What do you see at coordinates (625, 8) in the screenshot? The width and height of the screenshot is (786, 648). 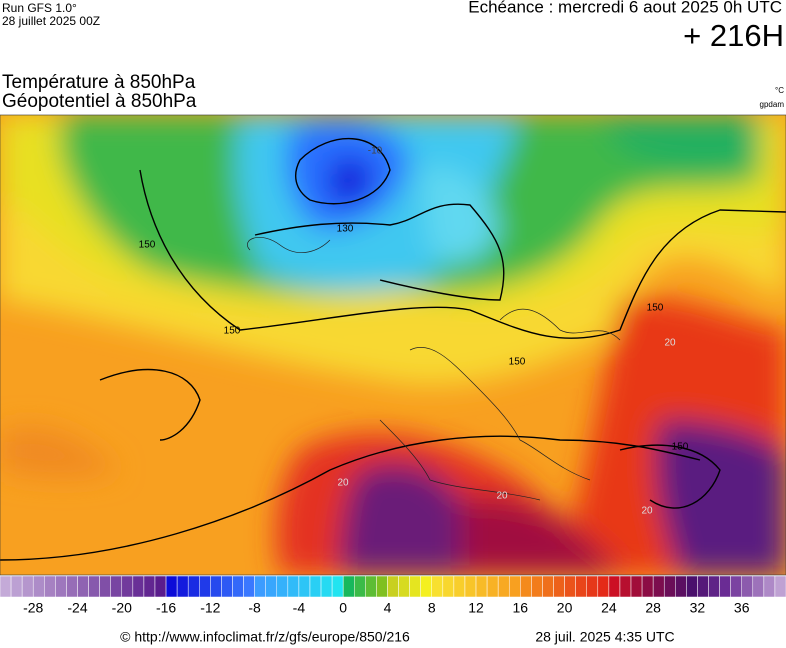 I see `echeance: Echéance : mercredi 6 aout 2025 0h UTC` at bounding box center [625, 8].